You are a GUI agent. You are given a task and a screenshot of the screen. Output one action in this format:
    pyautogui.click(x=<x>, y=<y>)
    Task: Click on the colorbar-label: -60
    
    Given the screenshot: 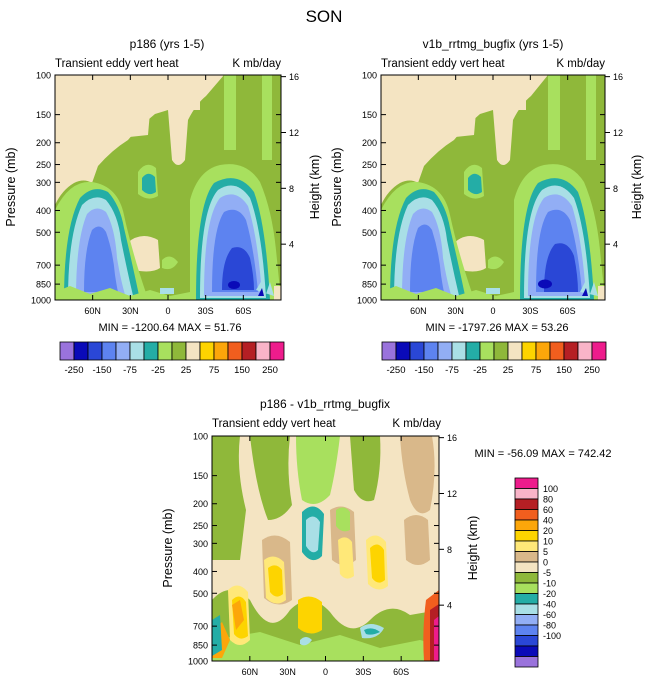 What is the action you would take?
    pyautogui.click(x=549, y=615)
    